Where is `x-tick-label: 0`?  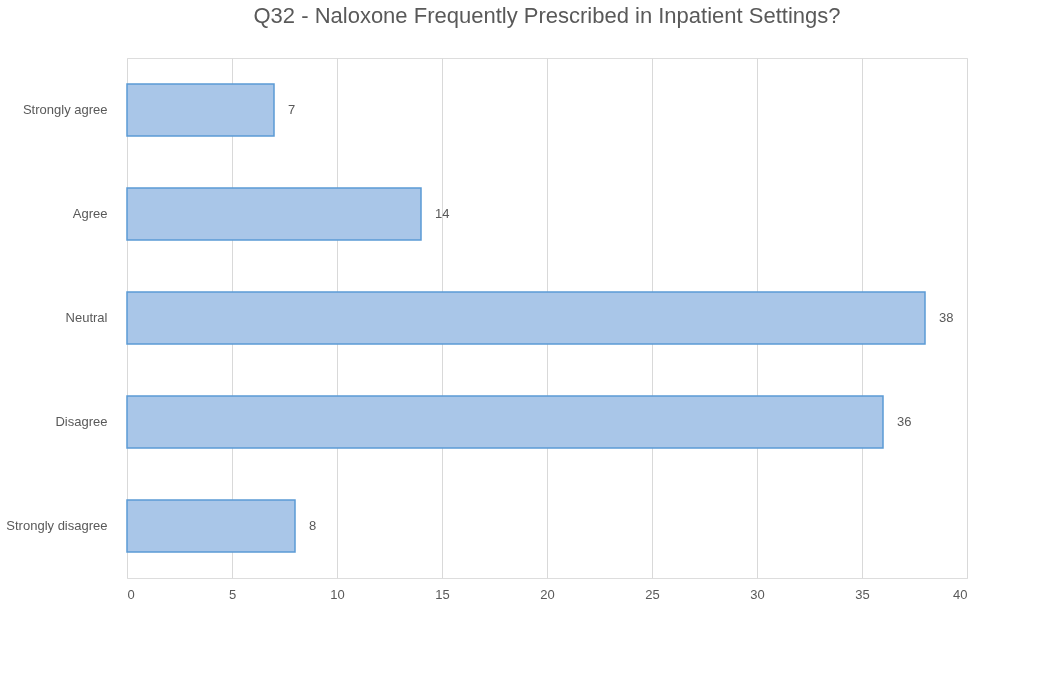
x-tick-label: 0 is located at coordinates (131, 594).